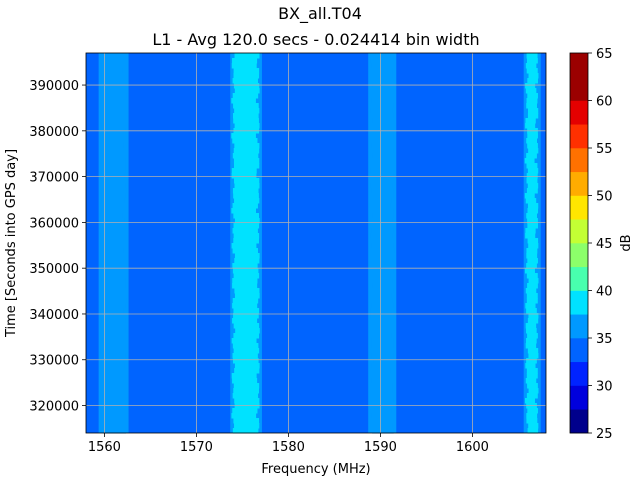 This screenshot has width=640, height=480. What do you see at coordinates (591, 244) in the screenshot?
I see `colorbar: 25 30 35 40 45 50 55 60 65` at bounding box center [591, 244].